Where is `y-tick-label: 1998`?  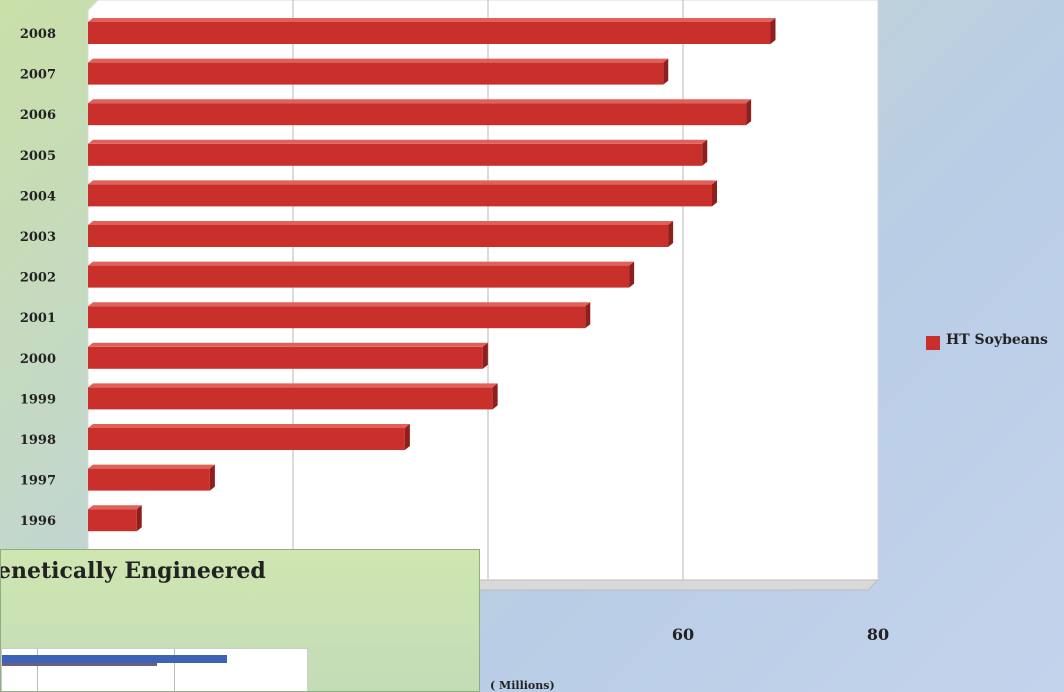
y-tick-label: 1998 is located at coordinates (38, 440).